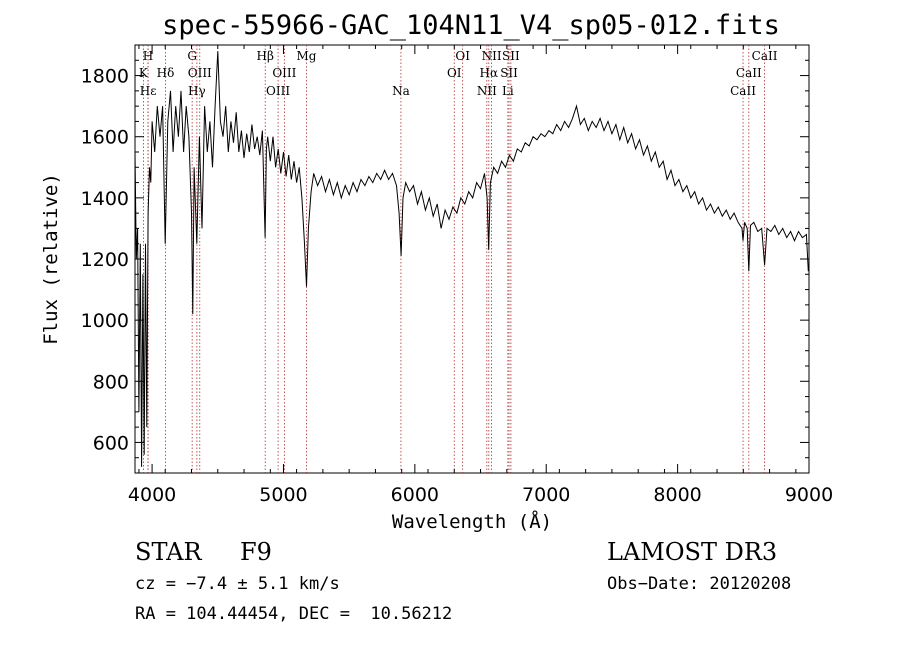 The height and width of the screenshot is (649, 900). What do you see at coordinates (489, 73) in the screenshot?
I see `spectral-line-label: Hα` at bounding box center [489, 73].